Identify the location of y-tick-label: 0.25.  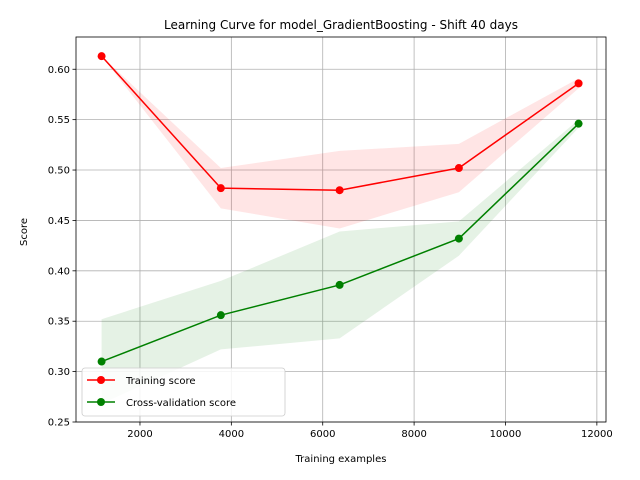
(59, 423).